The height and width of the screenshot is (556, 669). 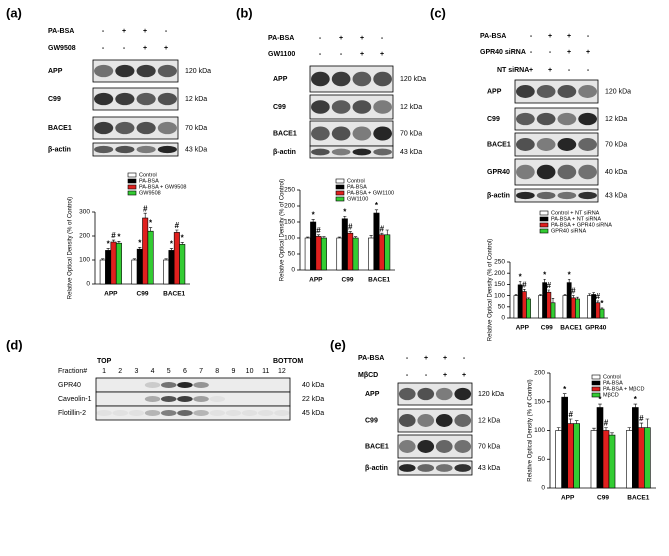 I want to click on kda-label: 43 kDa, so click(x=411, y=152).